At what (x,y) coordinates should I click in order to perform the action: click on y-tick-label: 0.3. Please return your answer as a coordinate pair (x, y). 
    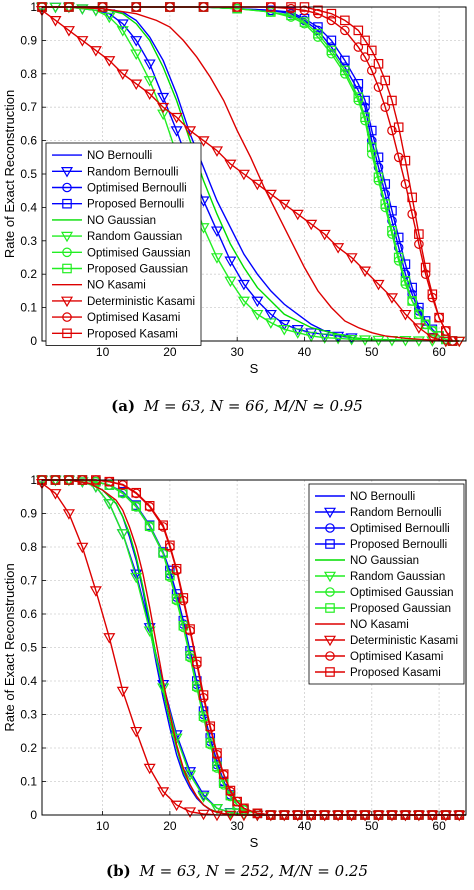
    Looking at the image, I should click on (28, 241).